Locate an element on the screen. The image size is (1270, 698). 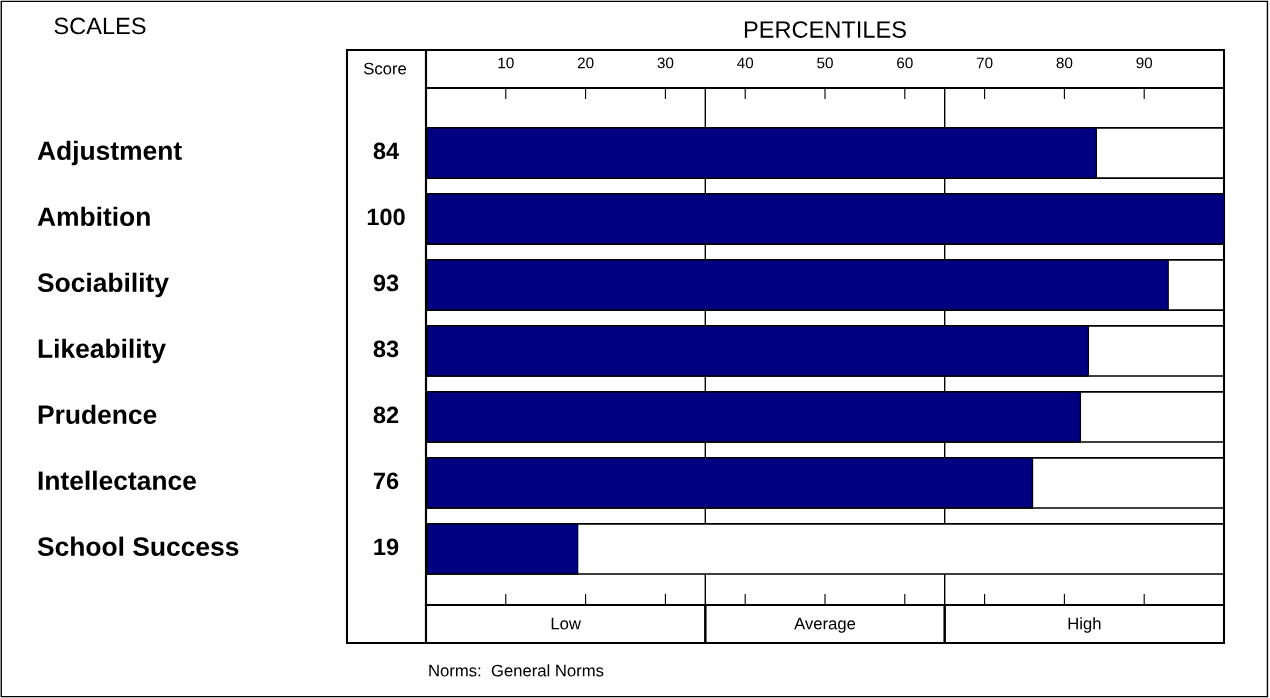
text: Low is located at coordinates (566, 623).